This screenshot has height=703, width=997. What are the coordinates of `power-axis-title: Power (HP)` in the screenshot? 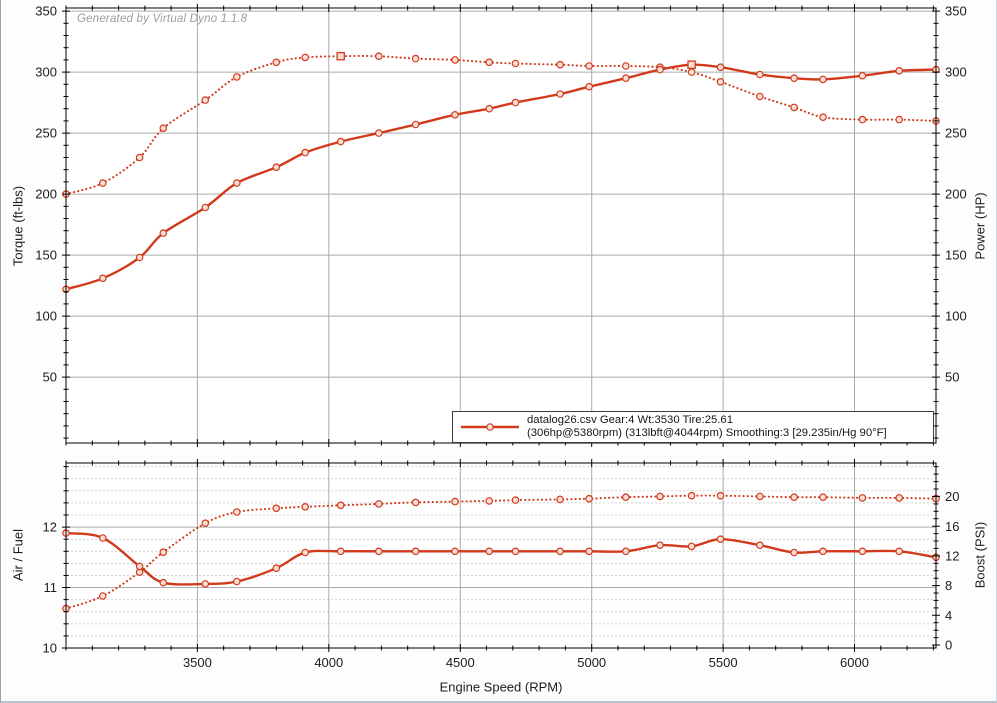 It's located at (980, 226).